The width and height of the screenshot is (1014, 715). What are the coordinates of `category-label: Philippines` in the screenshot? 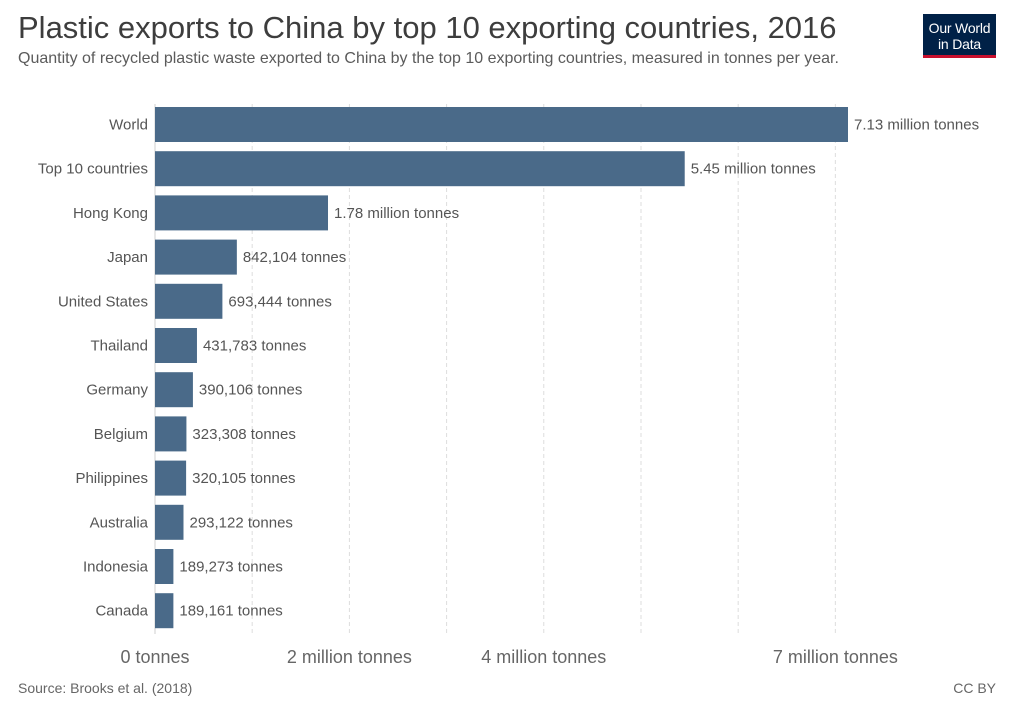 It's located at (111, 478).